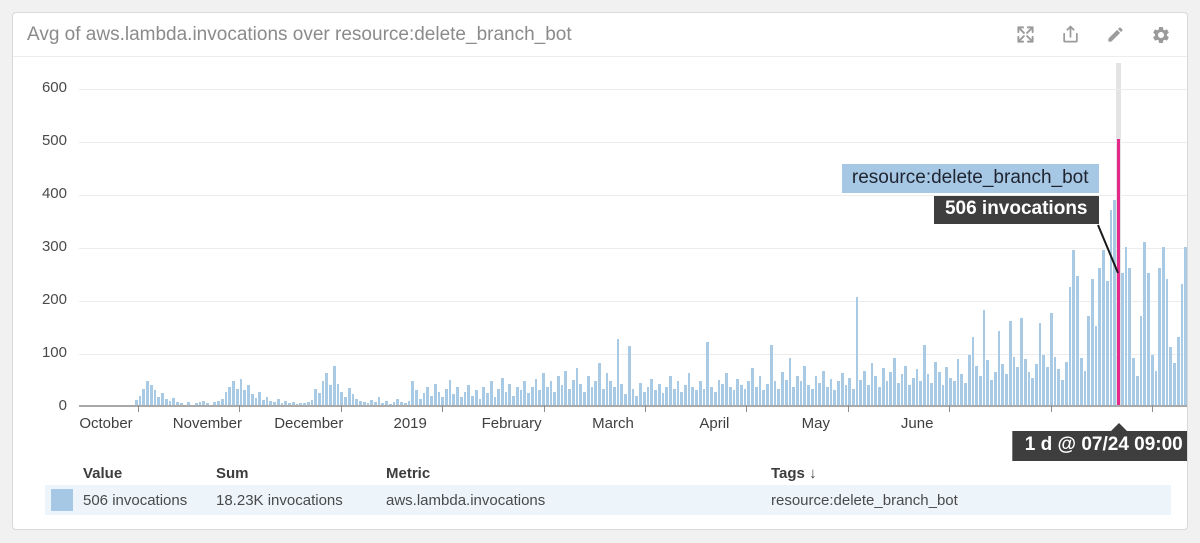 This screenshot has height=543, width=1200. Describe the element at coordinates (1025, 34) in the screenshot. I see `expand-icon` at that location.